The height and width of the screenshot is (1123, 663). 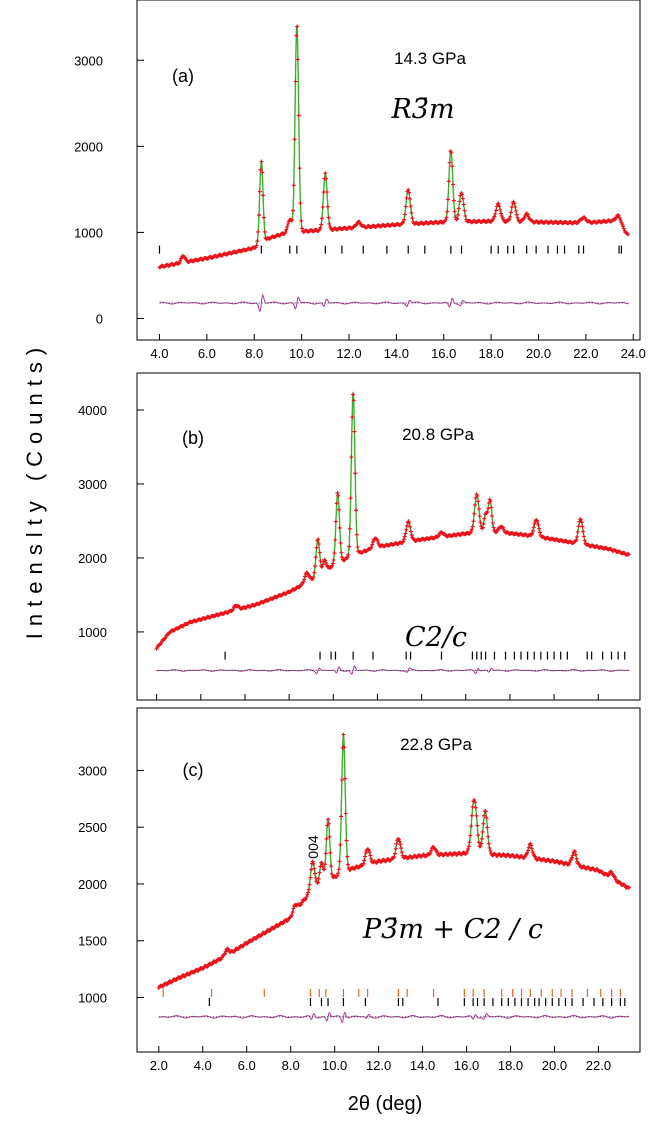 What do you see at coordinates (348, 353) in the screenshot?
I see `x-tick-label: 12.0` at bounding box center [348, 353].